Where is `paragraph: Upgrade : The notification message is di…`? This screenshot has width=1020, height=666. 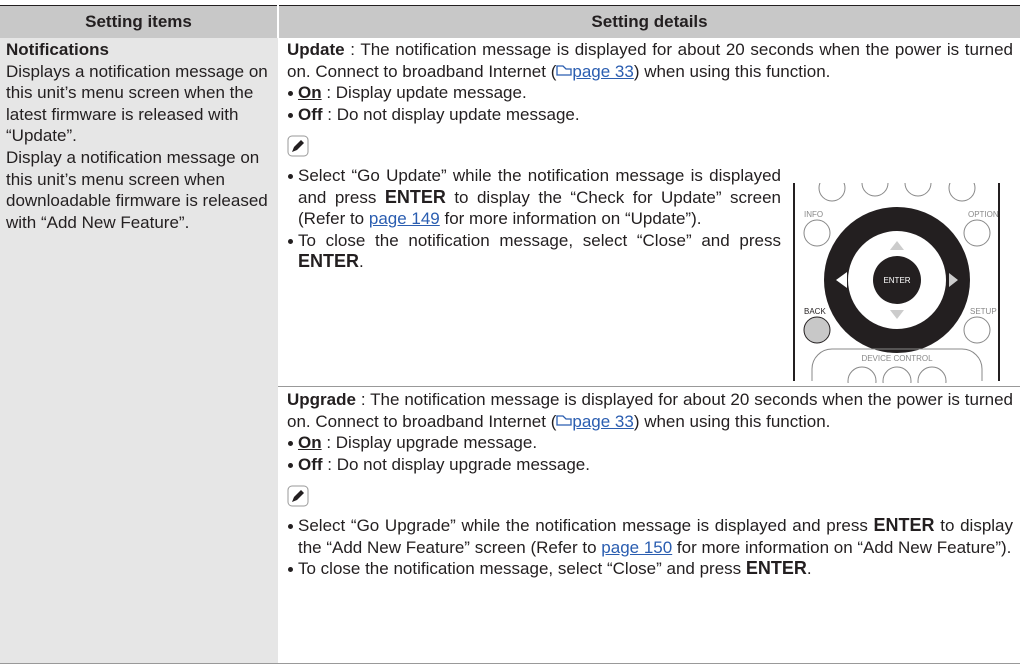
paragraph: Upgrade : The notification message is di… is located at coordinates (650, 410).